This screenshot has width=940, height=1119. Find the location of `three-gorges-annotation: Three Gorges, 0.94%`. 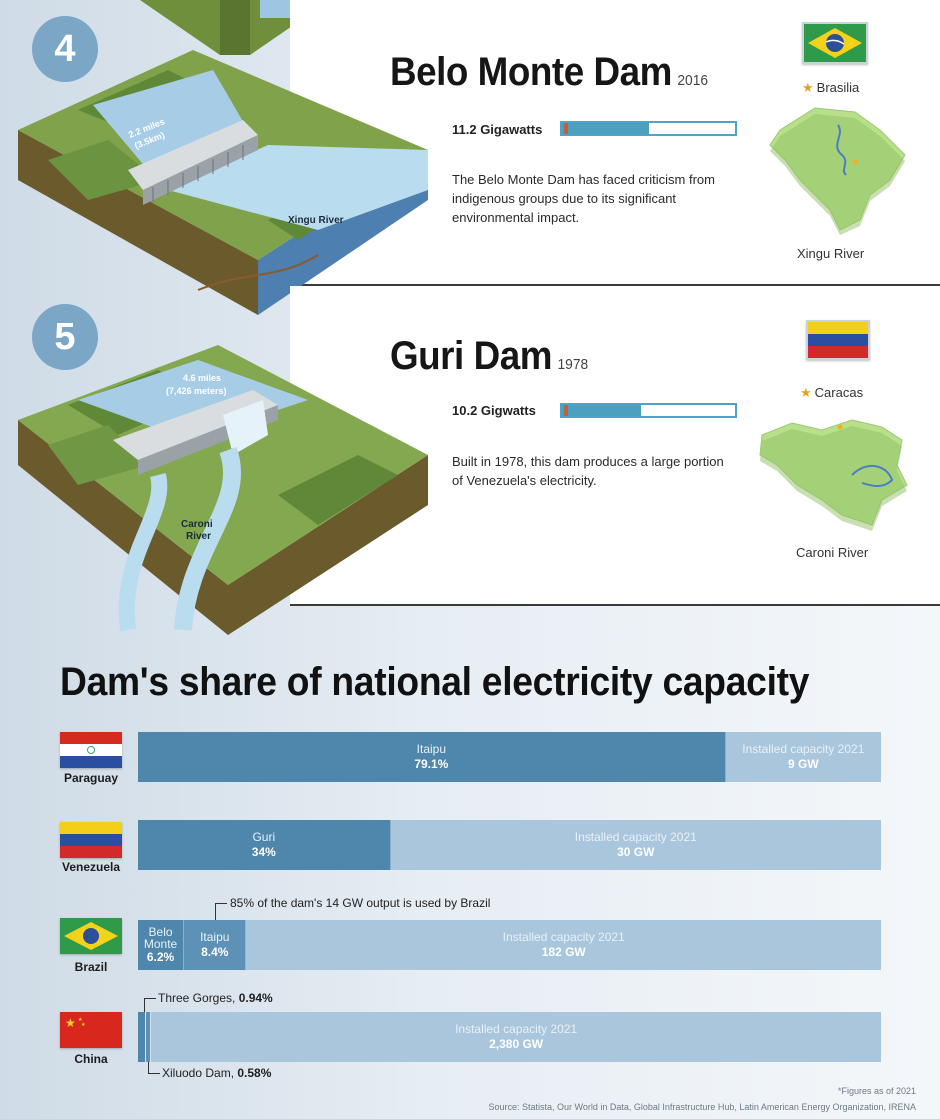

three-gorges-annotation: Three Gorges, 0.94% is located at coordinates (215, 998).